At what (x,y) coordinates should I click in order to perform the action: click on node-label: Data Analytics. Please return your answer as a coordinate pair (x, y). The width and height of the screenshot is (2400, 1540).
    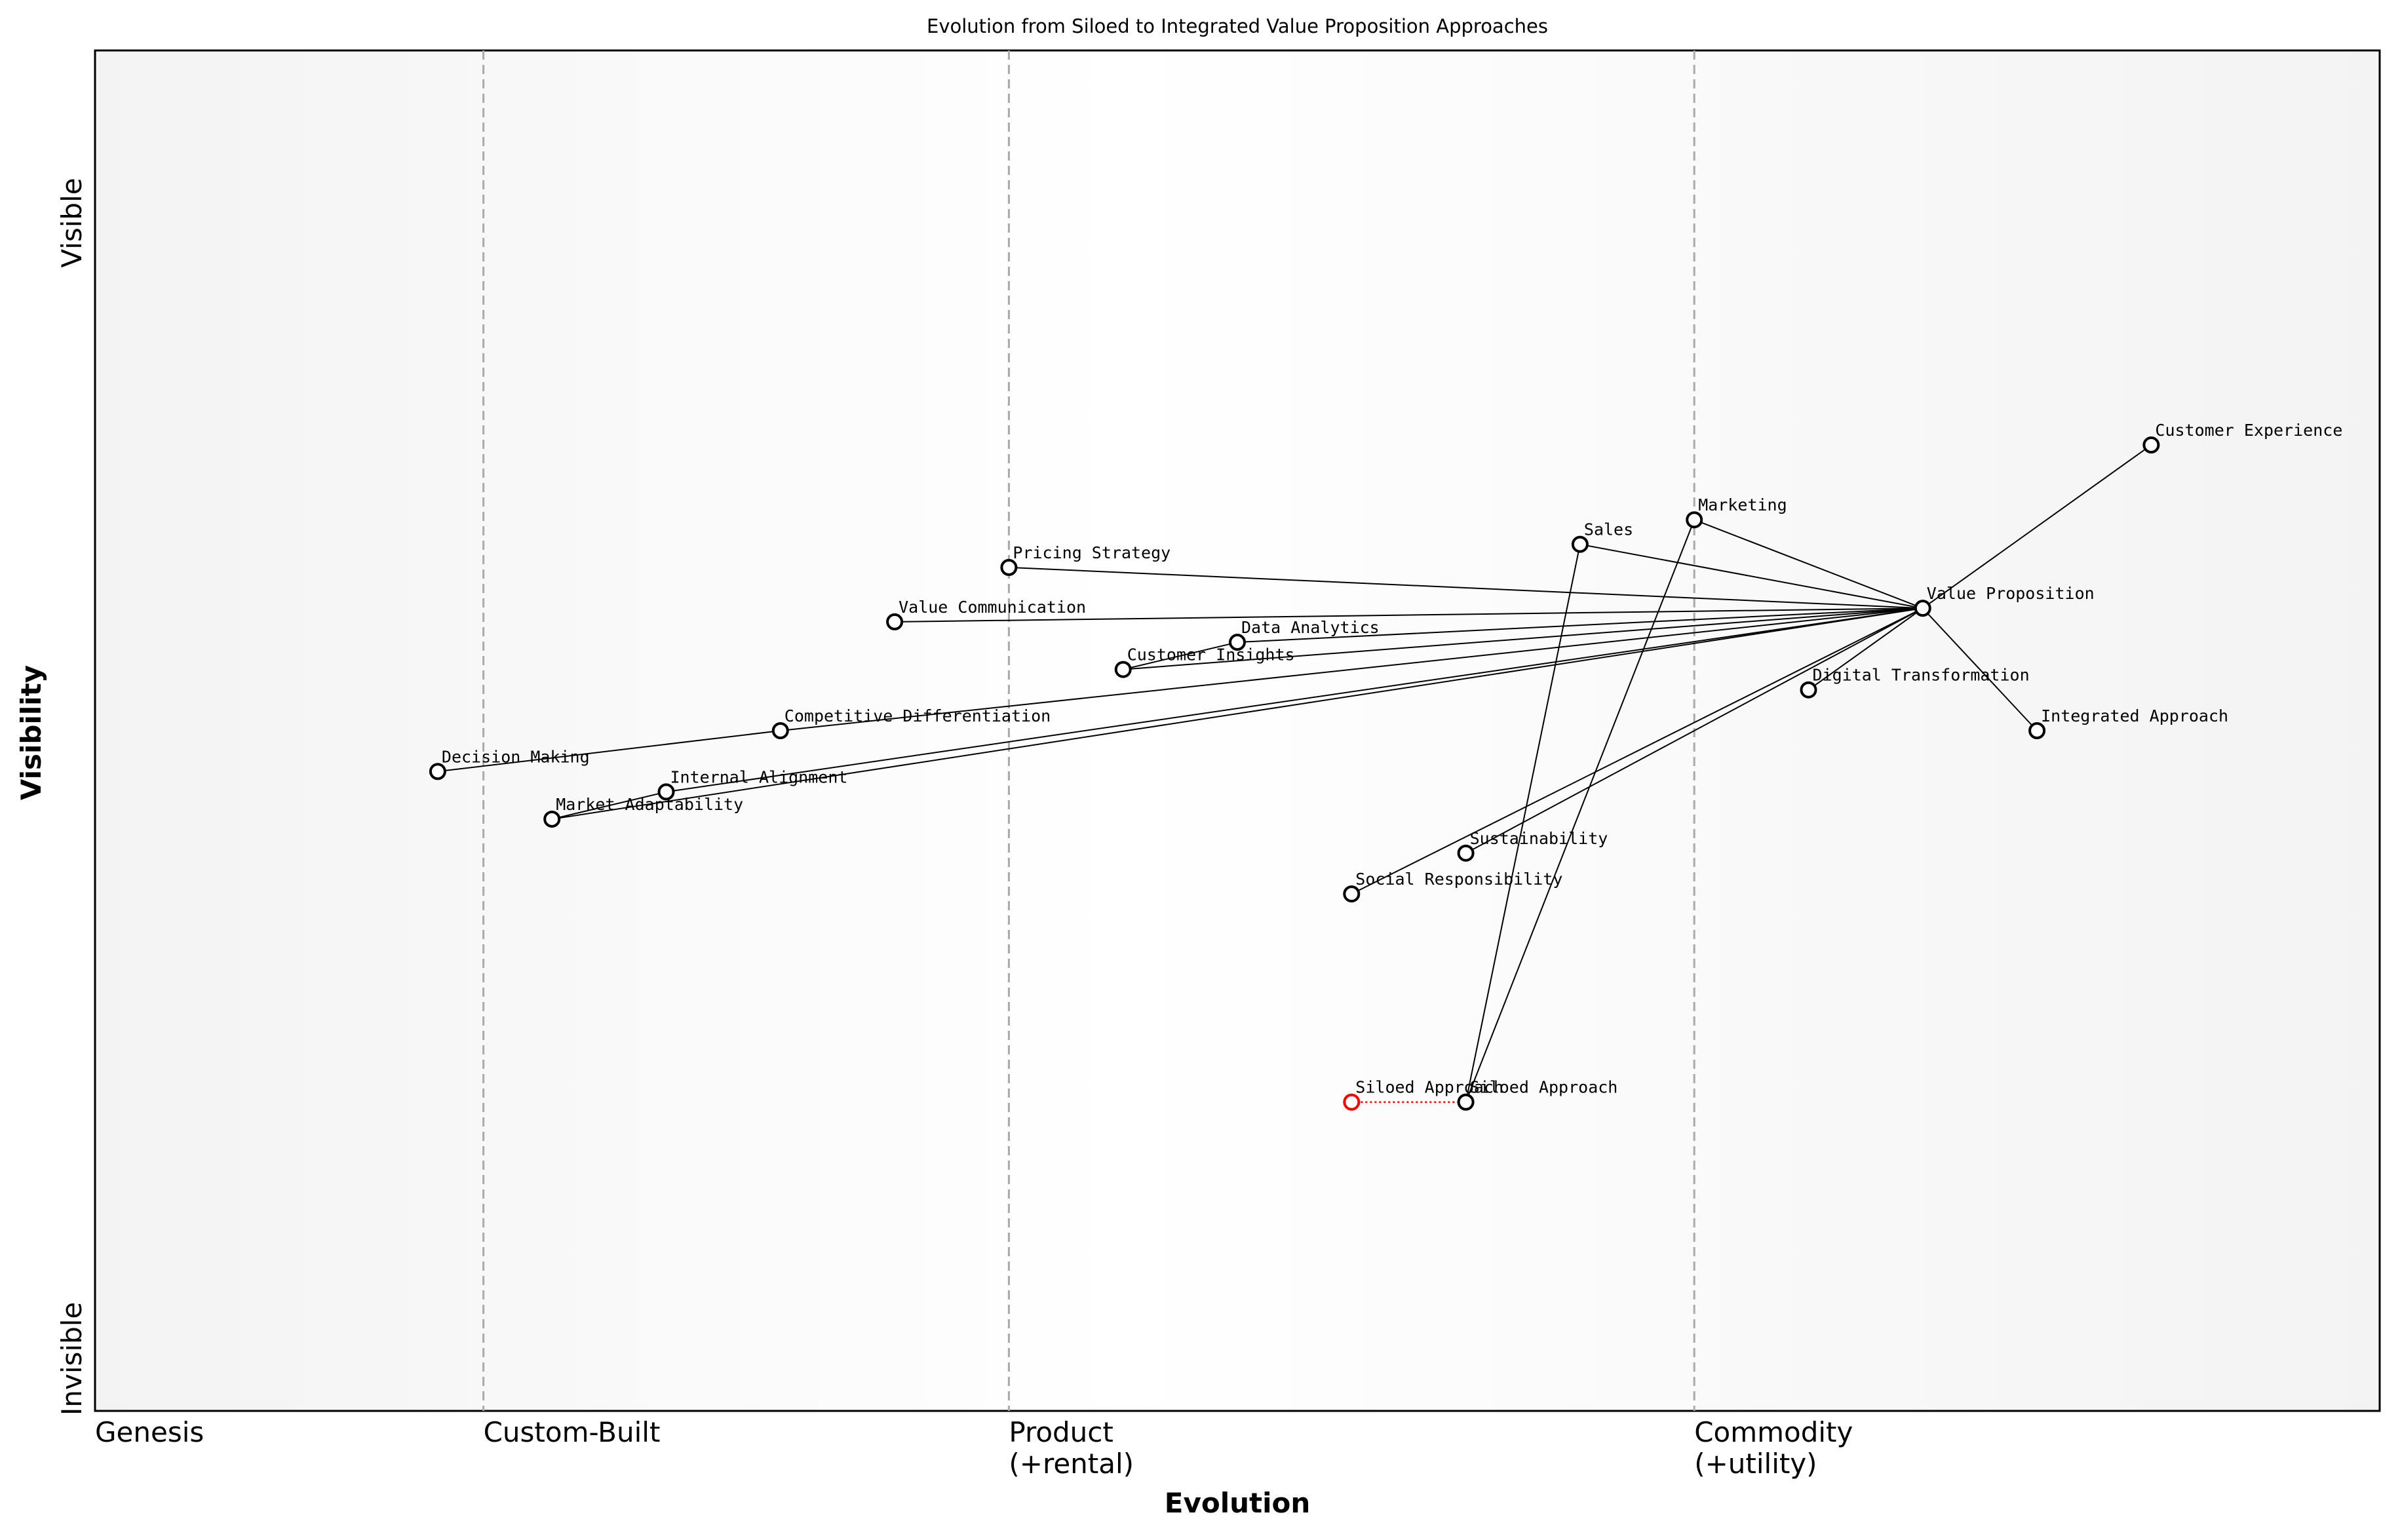
    Looking at the image, I should click on (1310, 627).